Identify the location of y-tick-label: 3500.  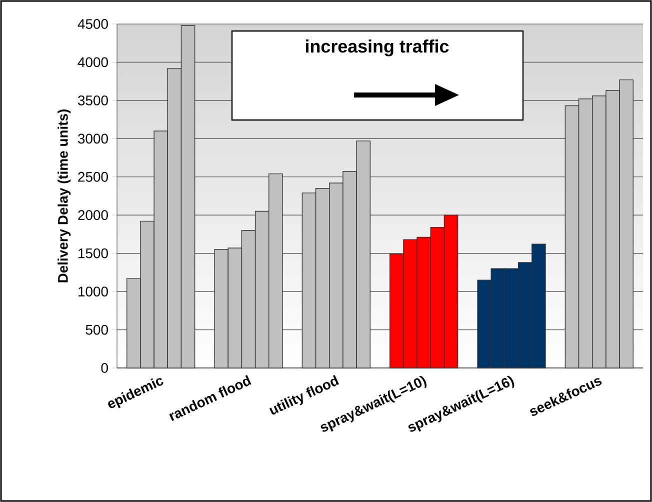
(93, 100).